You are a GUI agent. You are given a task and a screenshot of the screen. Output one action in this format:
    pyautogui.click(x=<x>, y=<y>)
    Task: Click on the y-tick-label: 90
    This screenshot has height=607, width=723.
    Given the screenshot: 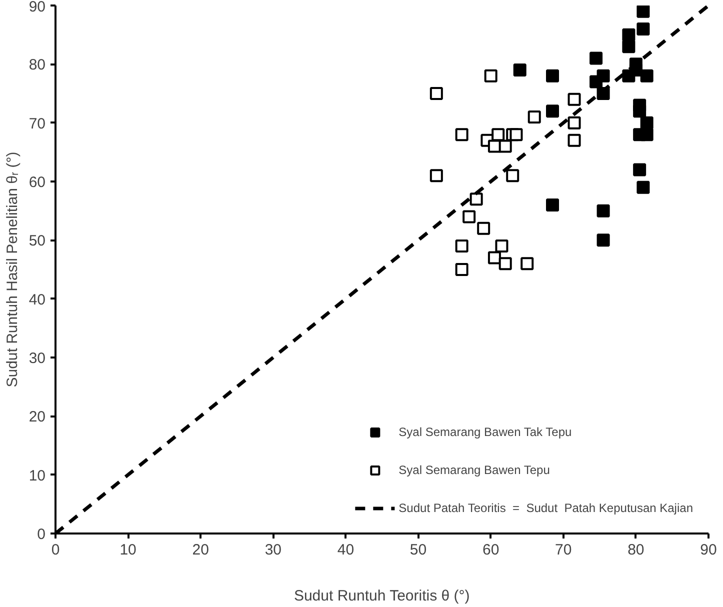 What is the action you would take?
    pyautogui.click(x=37, y=8)
    